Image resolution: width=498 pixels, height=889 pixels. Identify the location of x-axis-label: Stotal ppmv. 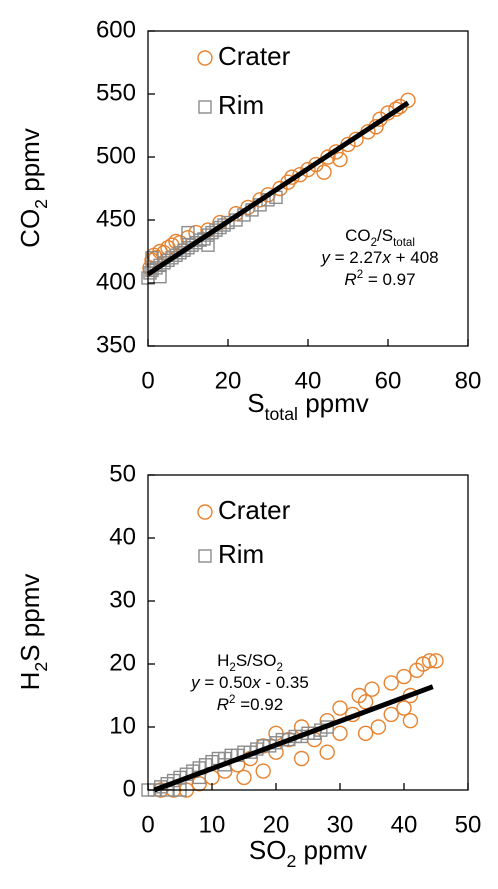
(308, 406).